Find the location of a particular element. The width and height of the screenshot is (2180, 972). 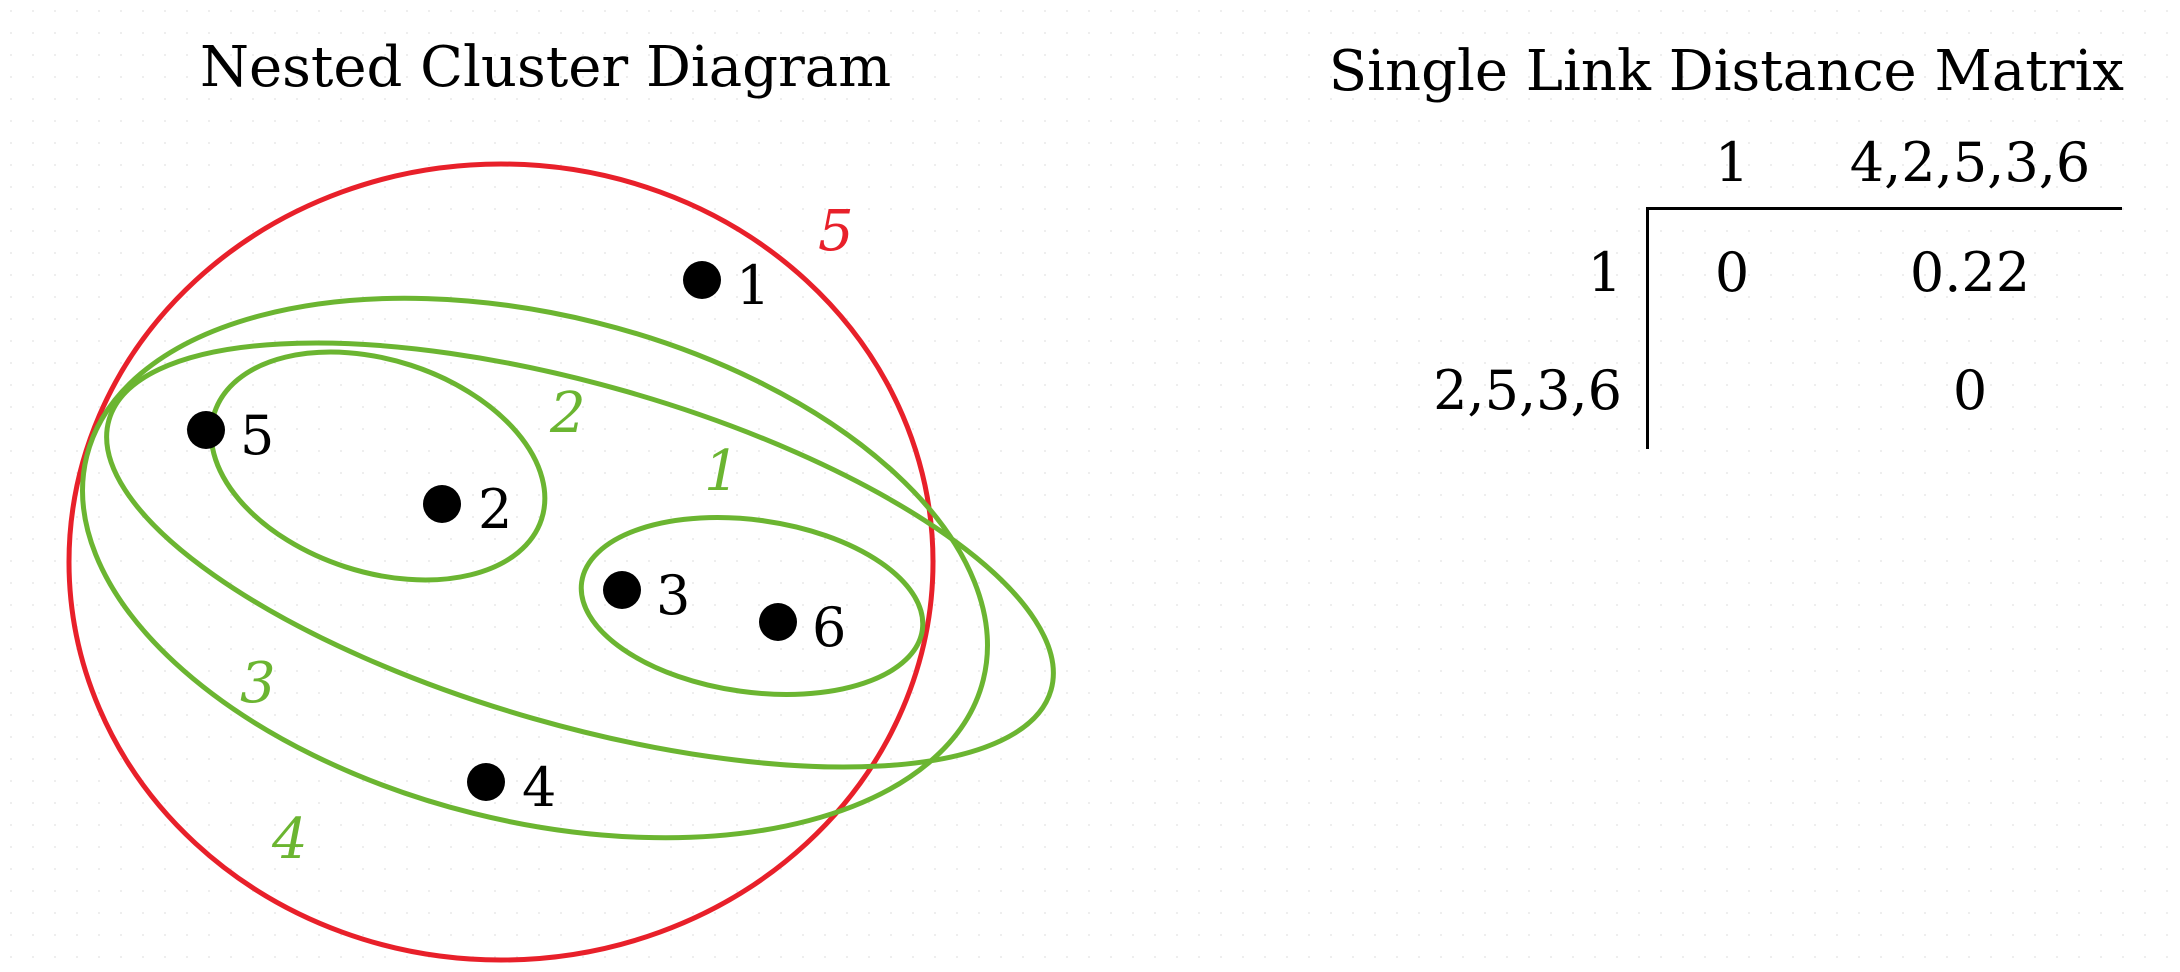

point-2-label: 2 is located at coordinates (495, 509).